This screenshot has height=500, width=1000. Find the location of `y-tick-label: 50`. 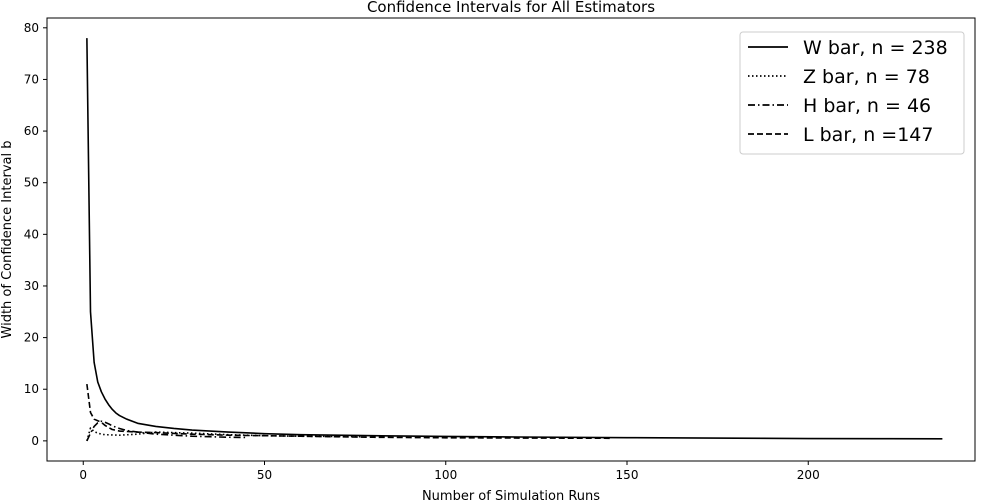

y-tick-label: 50 is located at coordinates (31, 183).